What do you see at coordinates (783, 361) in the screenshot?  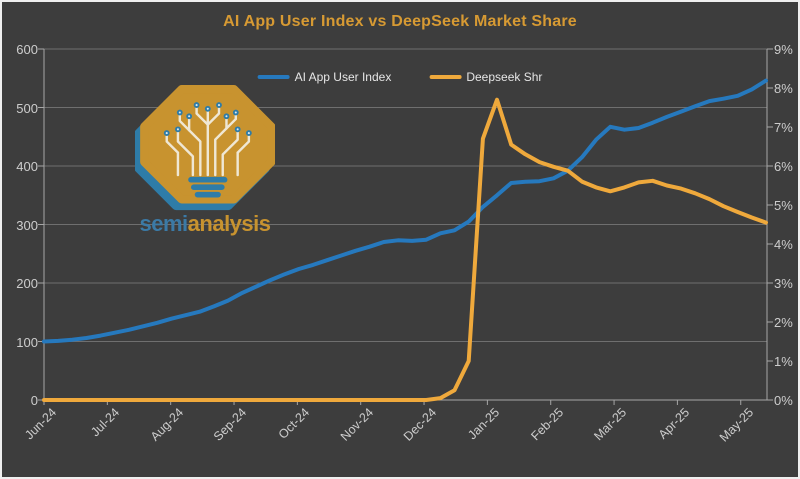 I see `y-right-tick-label: 1%` at bounding box center [783, 361].